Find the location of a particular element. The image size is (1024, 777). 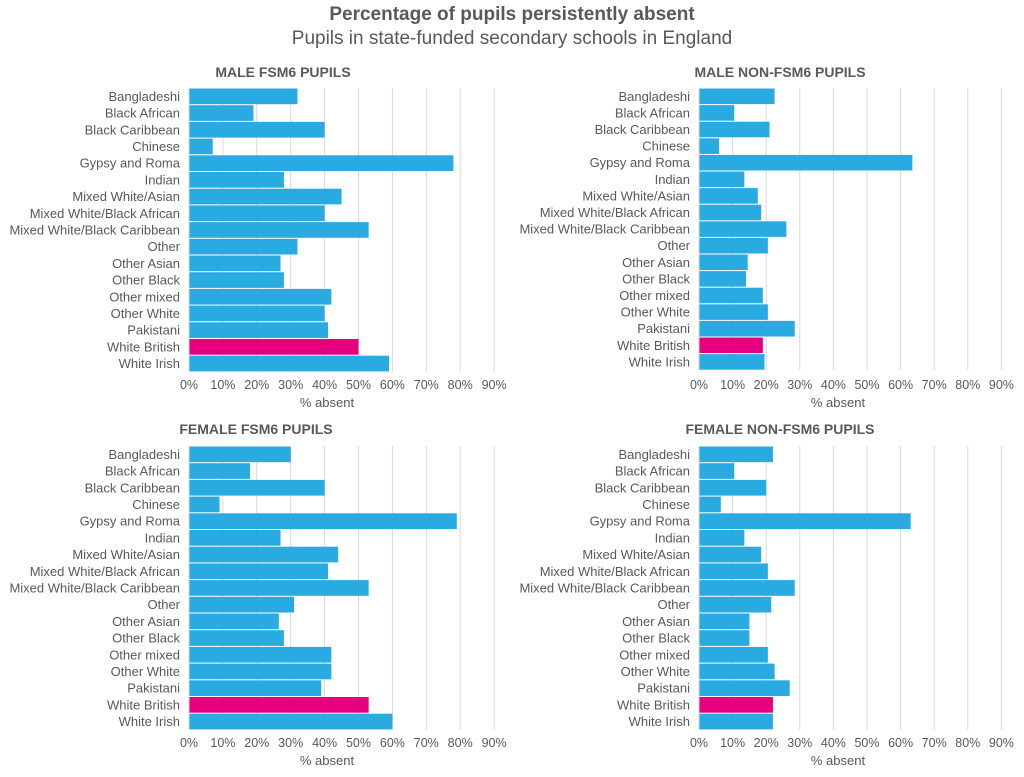

category-label: Mixed White/Asian is located at coordinates (636, 195).